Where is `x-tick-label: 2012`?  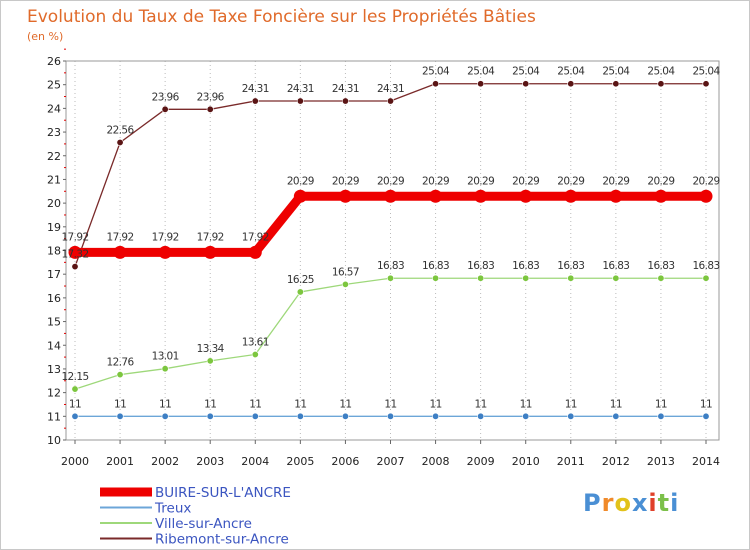 x-tick-label: 2012 is located at coordinates (616, 461).